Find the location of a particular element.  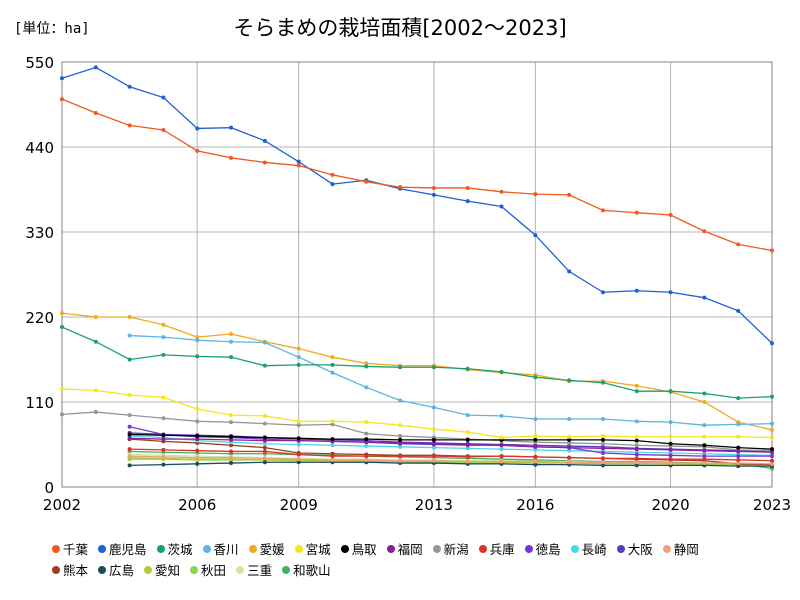

legend-label: 茨城 is located at coordinates (180, 549).